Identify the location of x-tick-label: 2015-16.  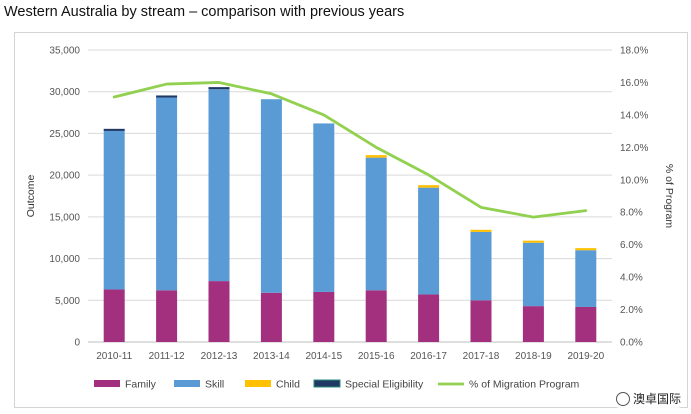
(376, 356).